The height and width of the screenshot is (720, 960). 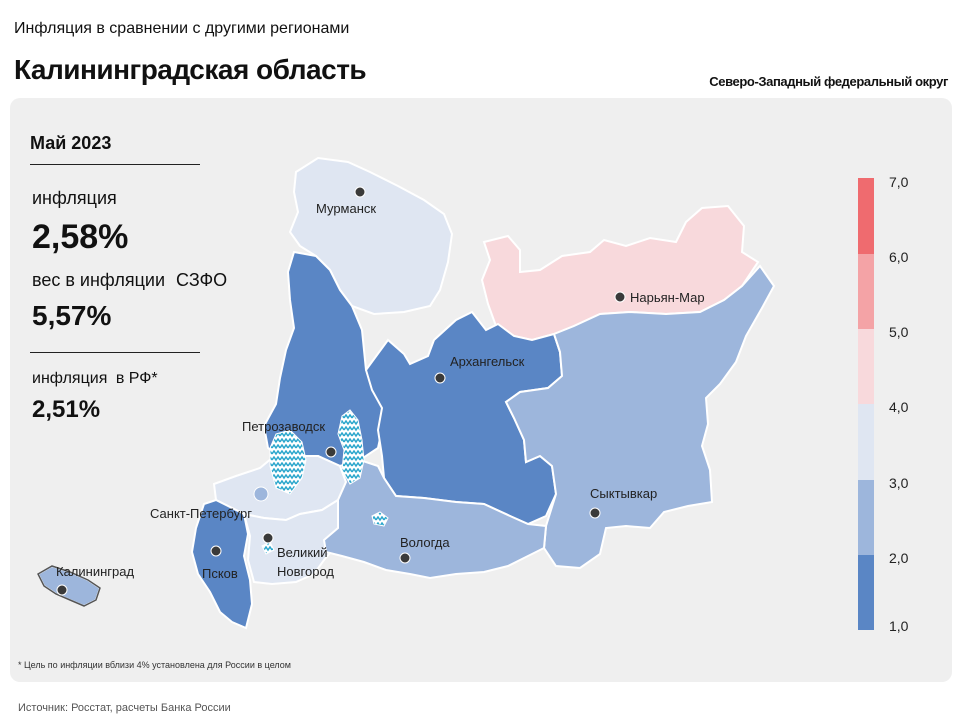 I want to click on city-marker-vologda, so click(x=405, y=558).